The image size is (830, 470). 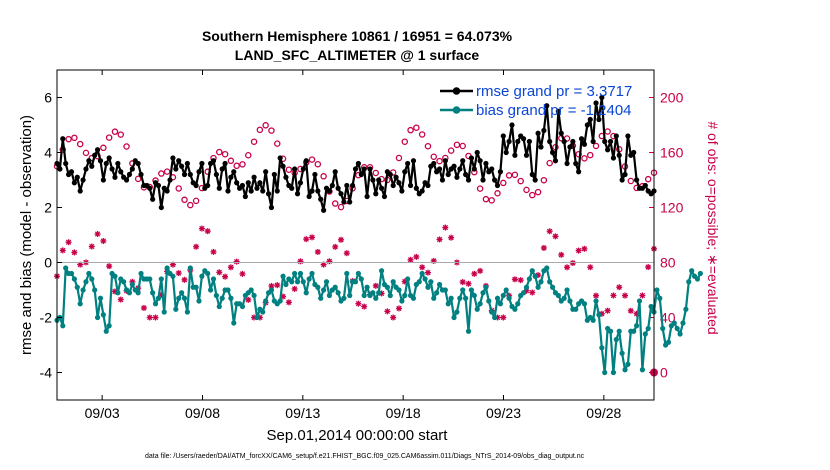 What do you see at coordinates (302, 413) in the screenshot?
I see `x-tick-label: 09/13` at bounding box center [302, 413].